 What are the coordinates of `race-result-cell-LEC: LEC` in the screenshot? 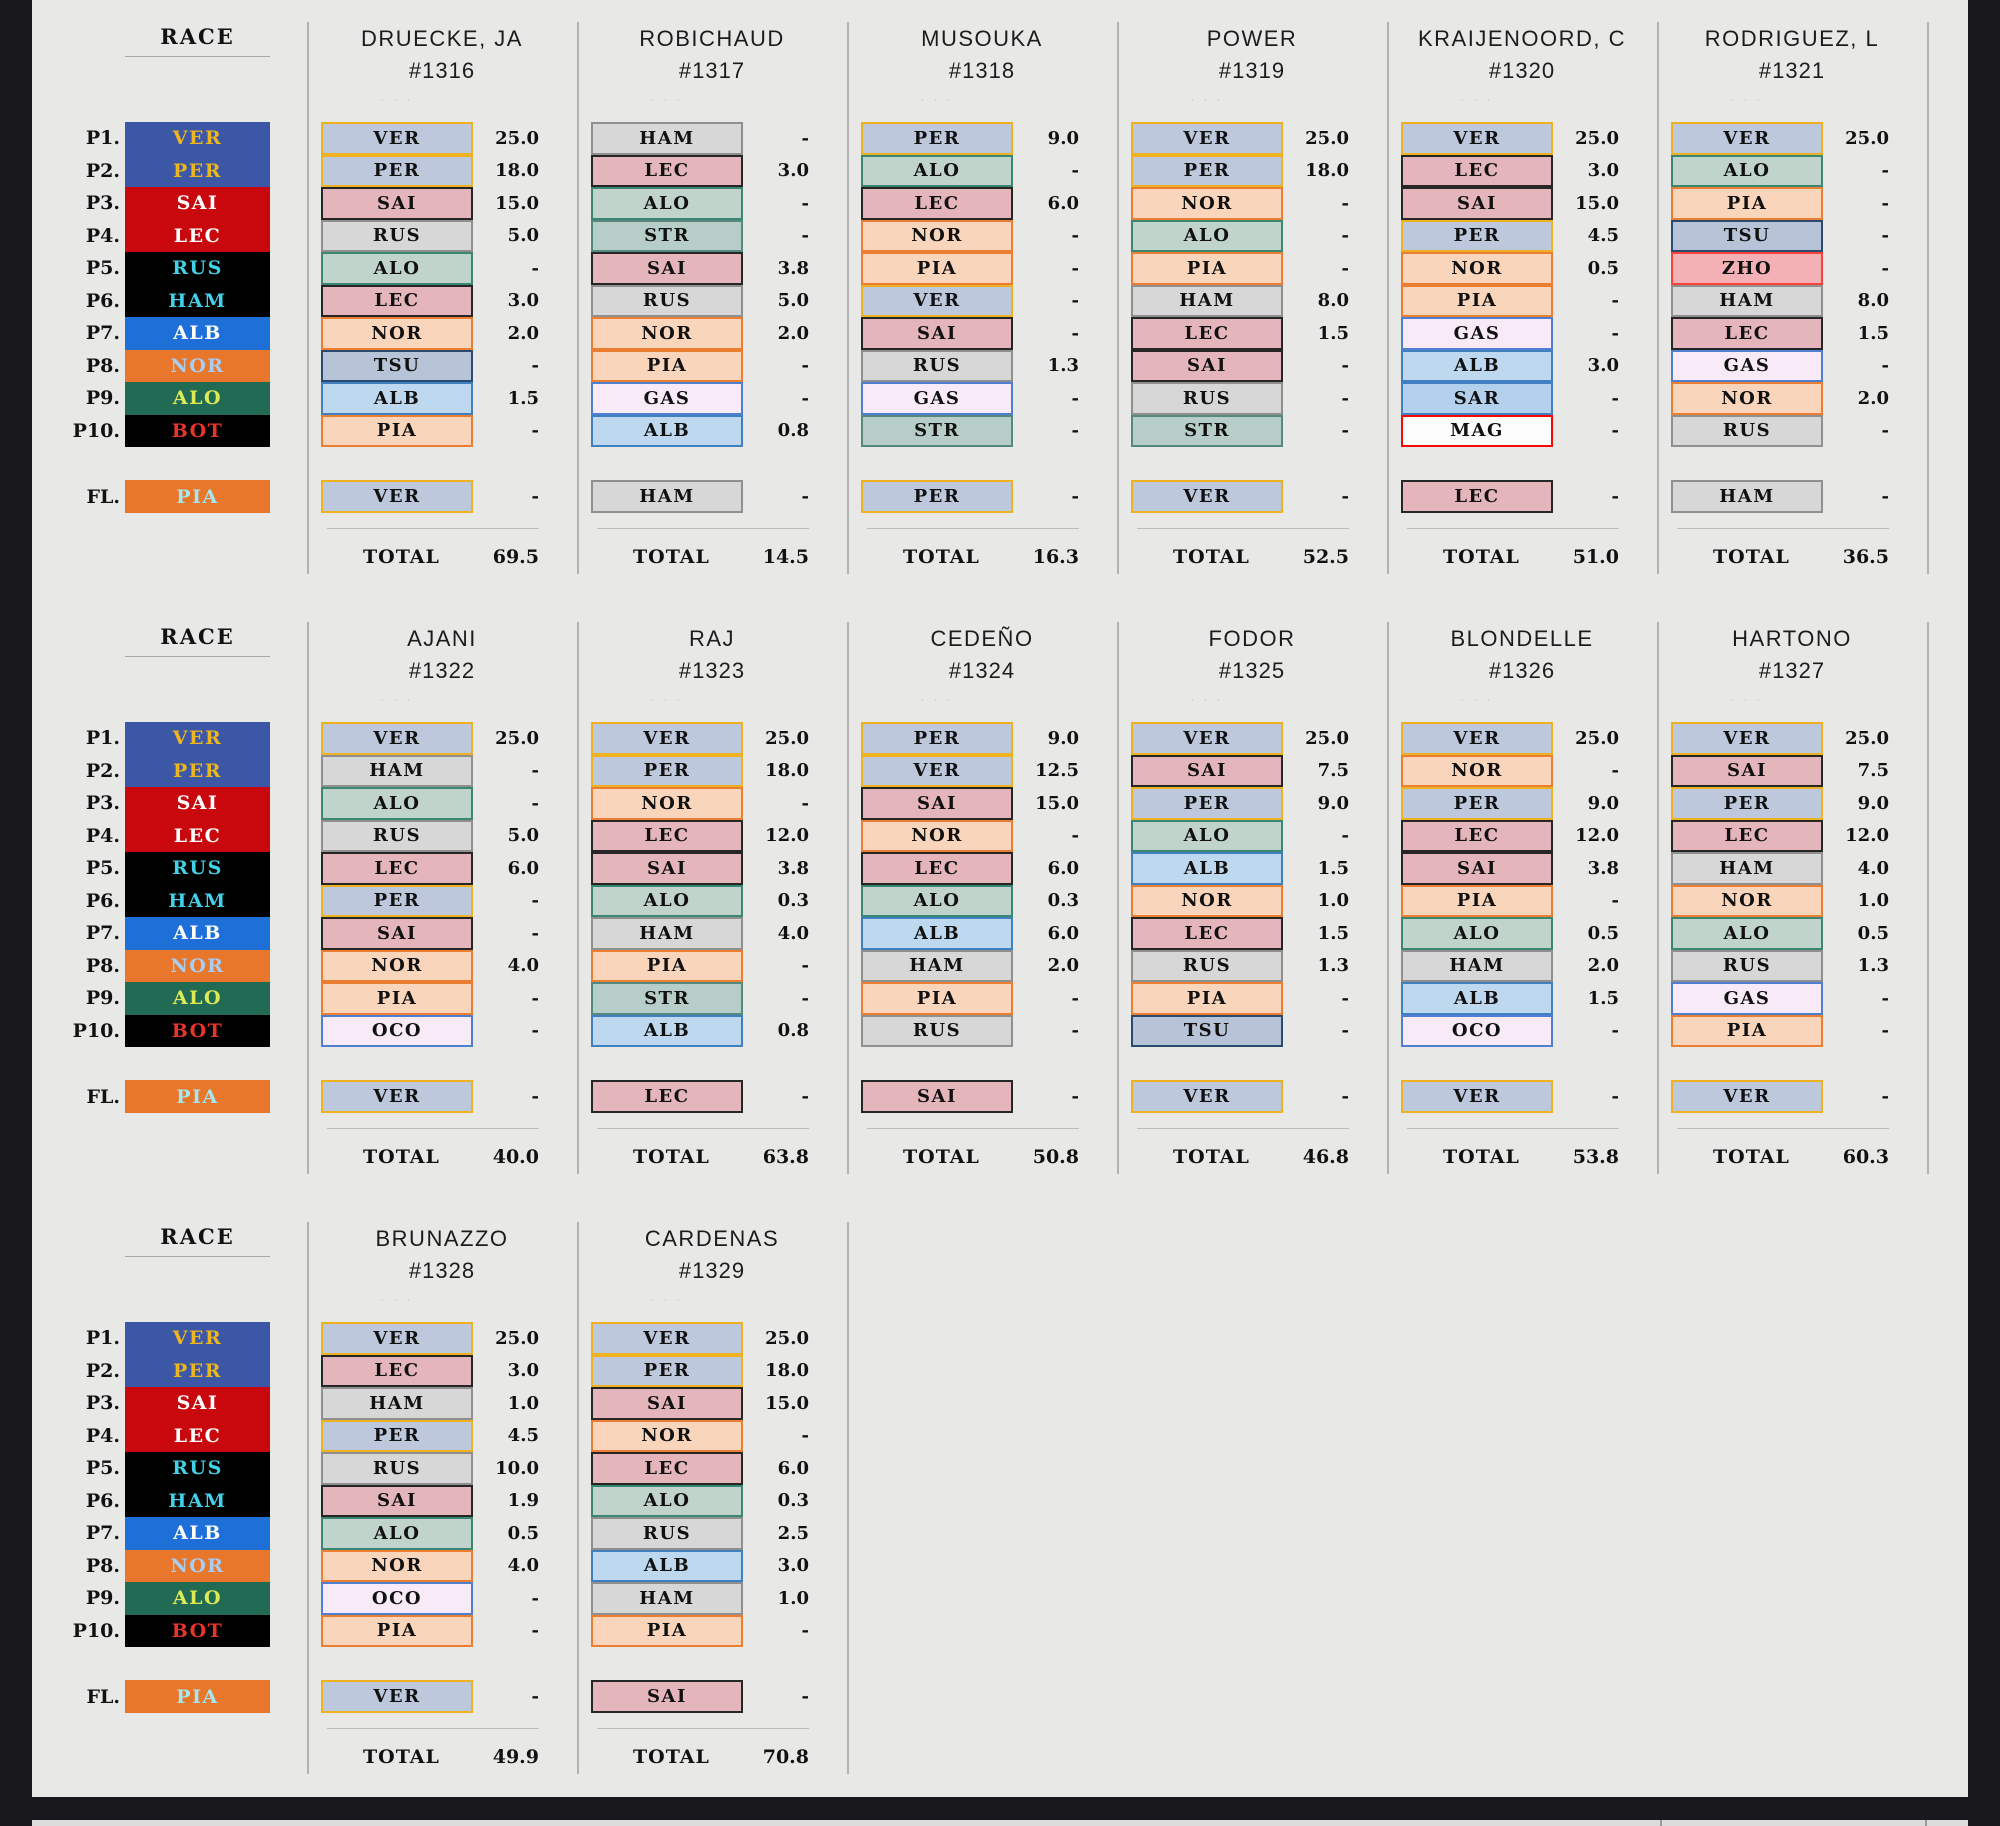 It's located at (197, 235).